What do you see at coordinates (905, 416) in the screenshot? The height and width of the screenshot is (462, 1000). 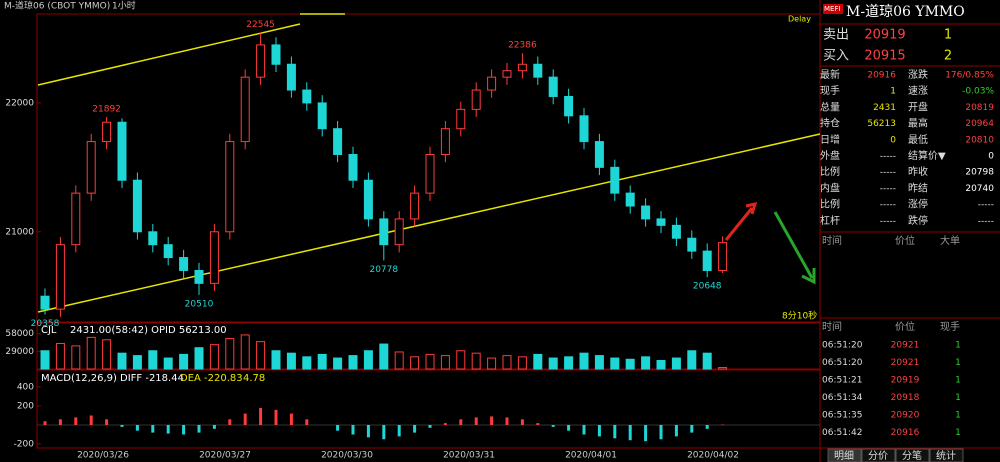 I see `panel-cell: 20920` at bounding box center [905, 416].